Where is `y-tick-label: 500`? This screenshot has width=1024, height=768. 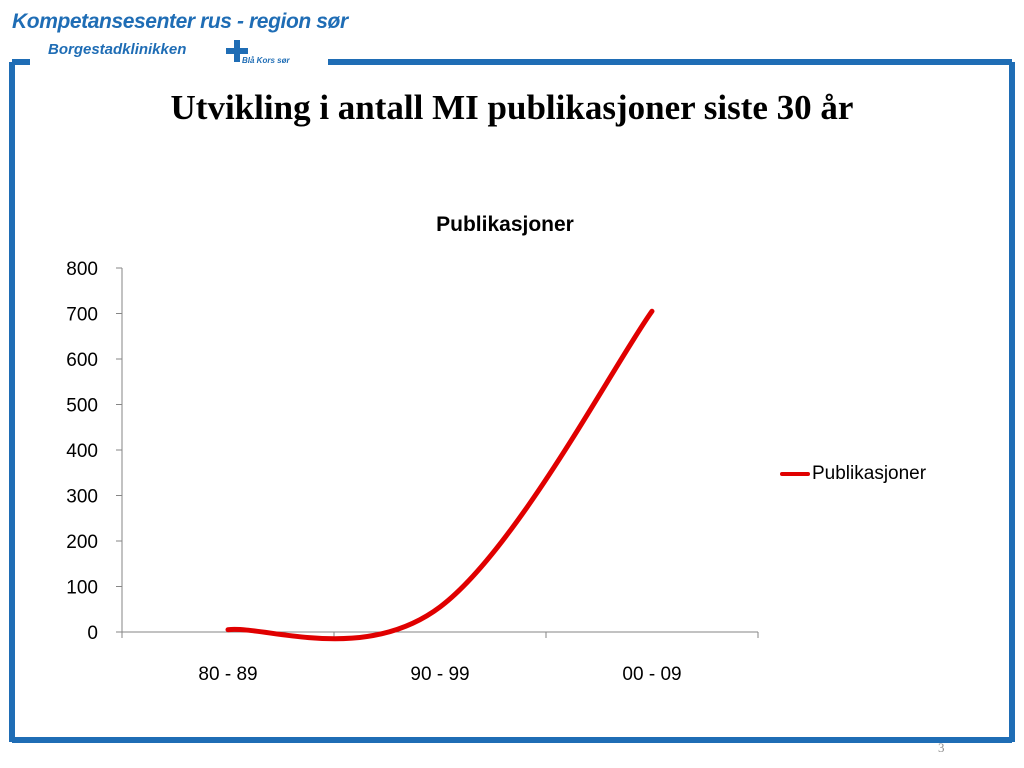 y-tick-label: 500 is located at coordinates (82, 406).